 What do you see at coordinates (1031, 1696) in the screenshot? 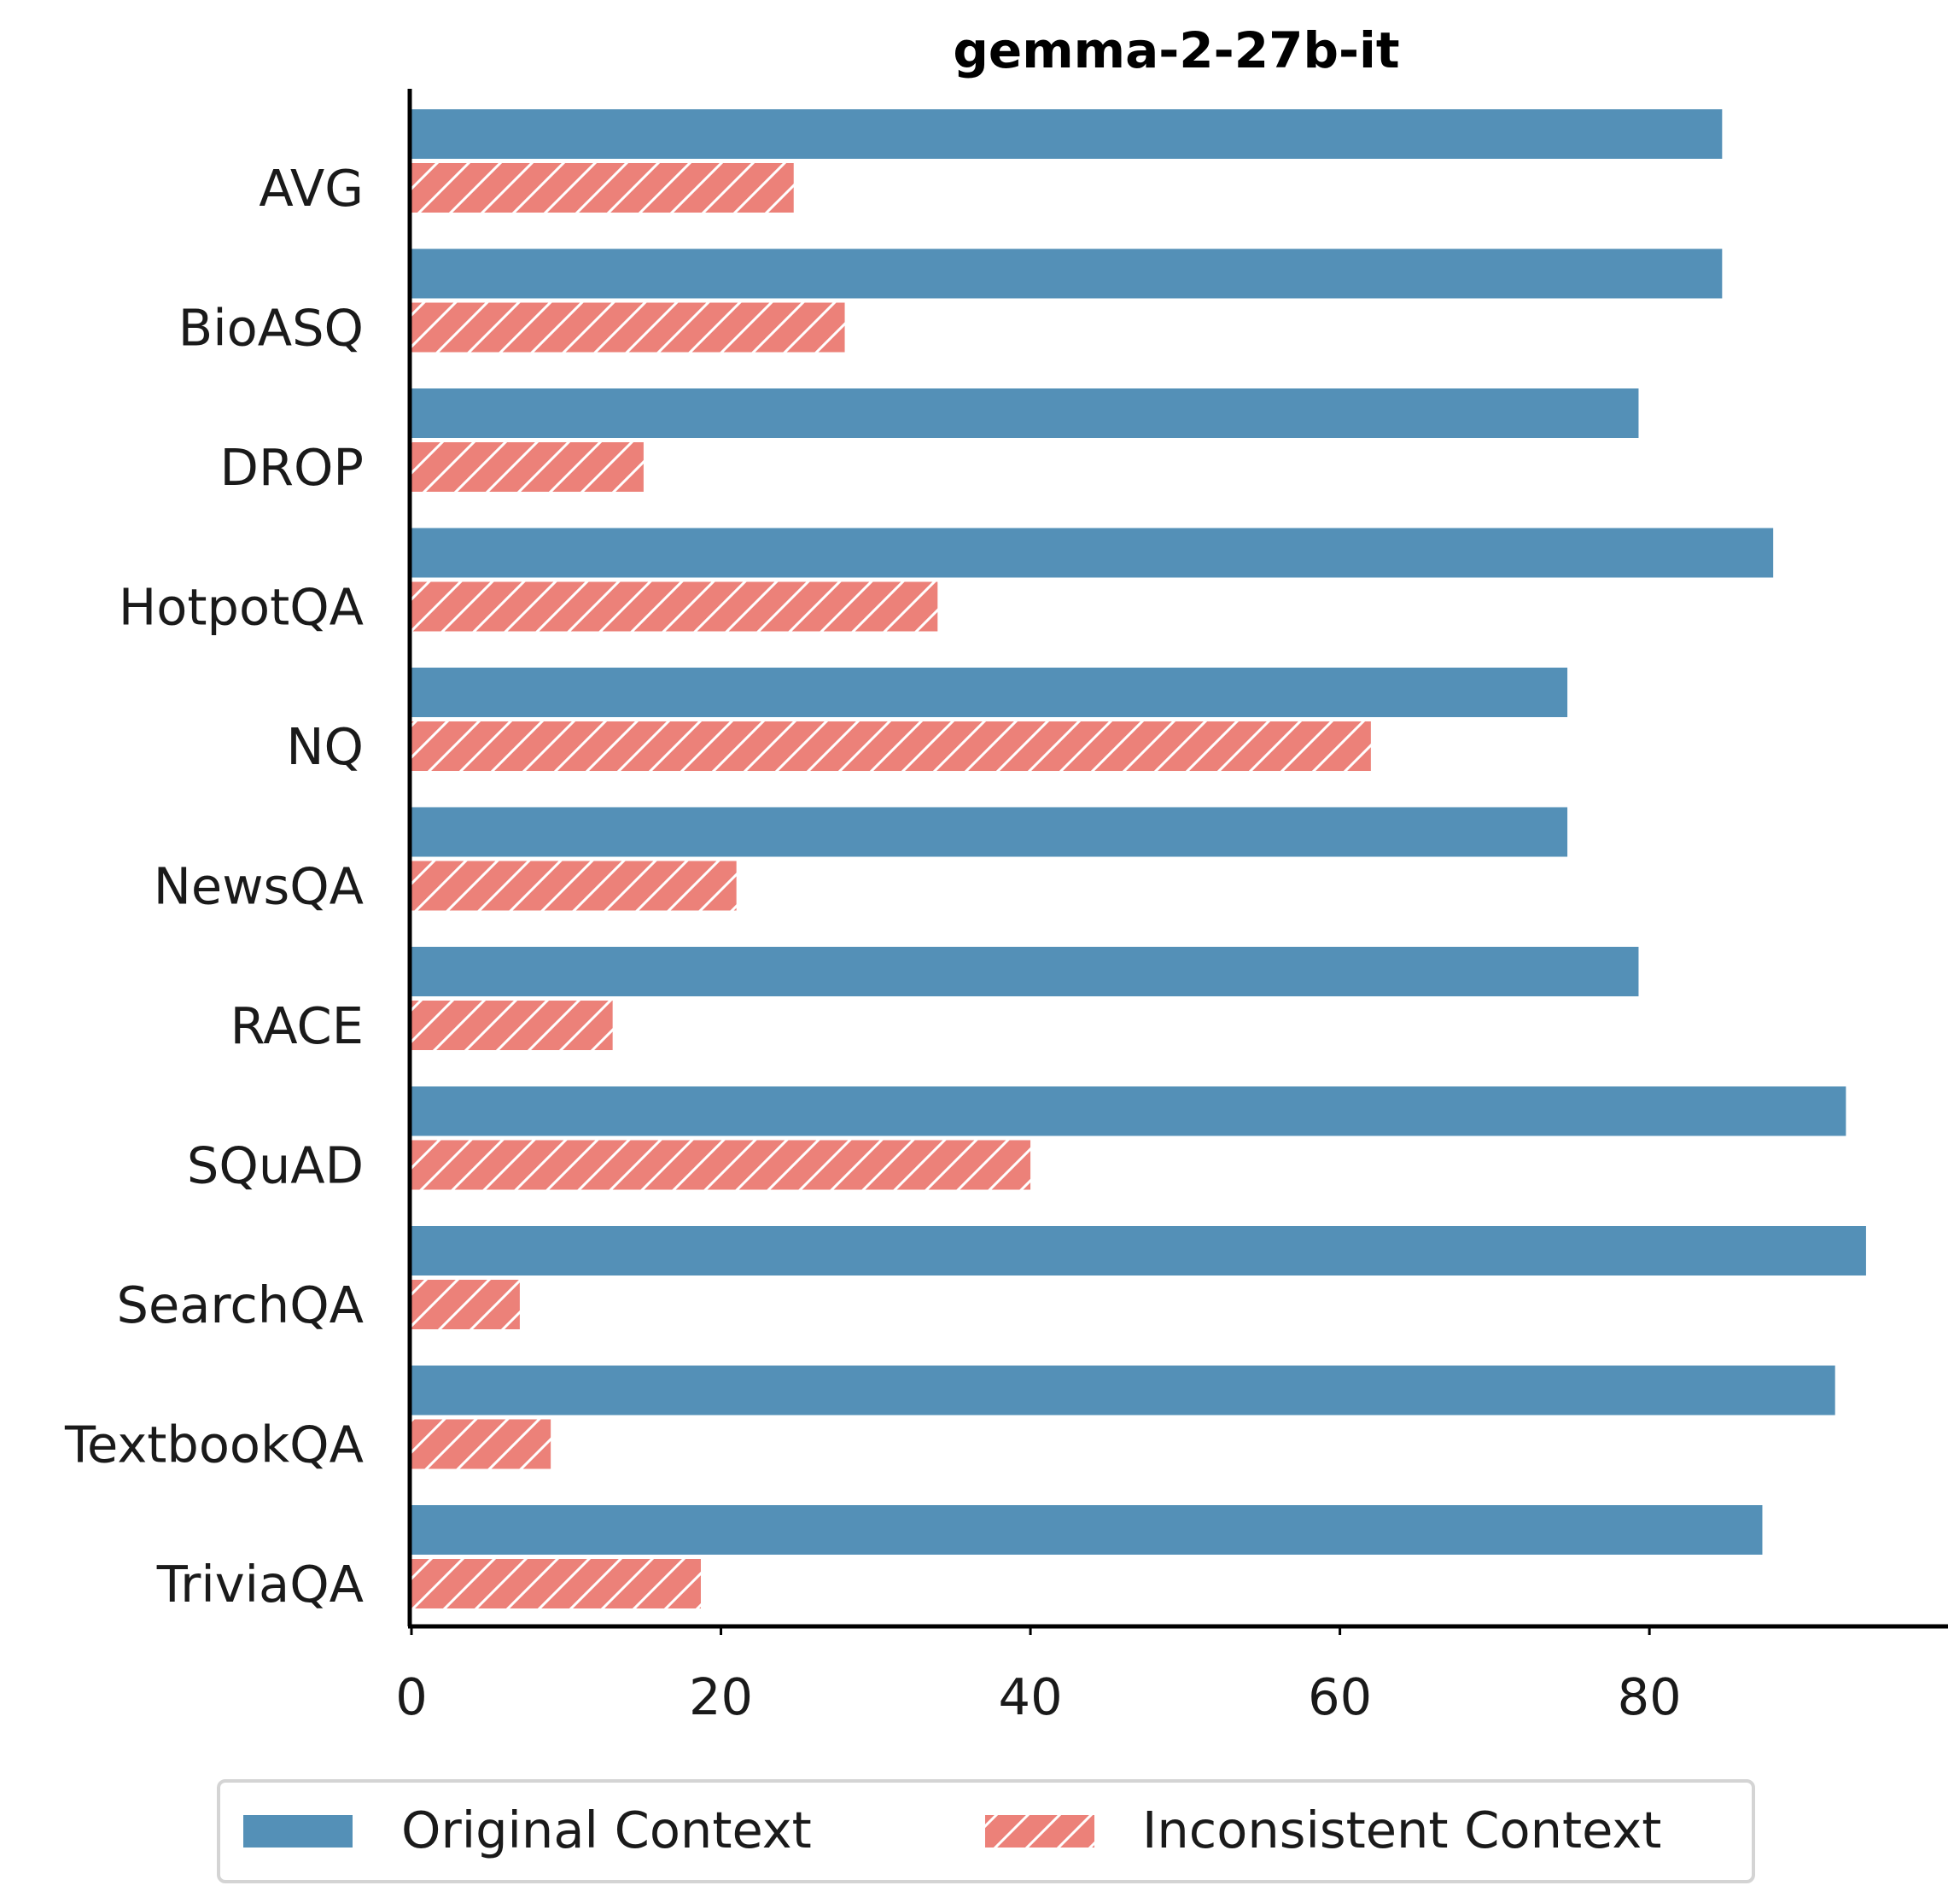
I see `x-tick-label-40: 40` at bounding box center [1031, 1696].